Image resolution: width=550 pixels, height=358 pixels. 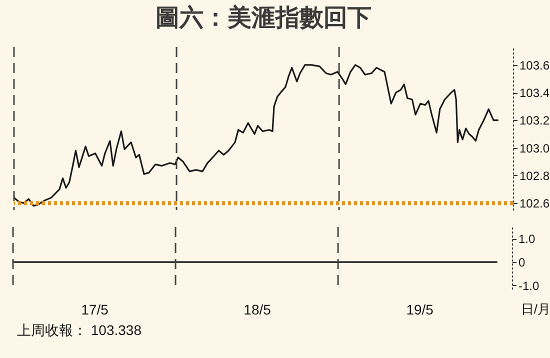 I want to click on y-tick-label: 102.6, so click(x=535, y=203).